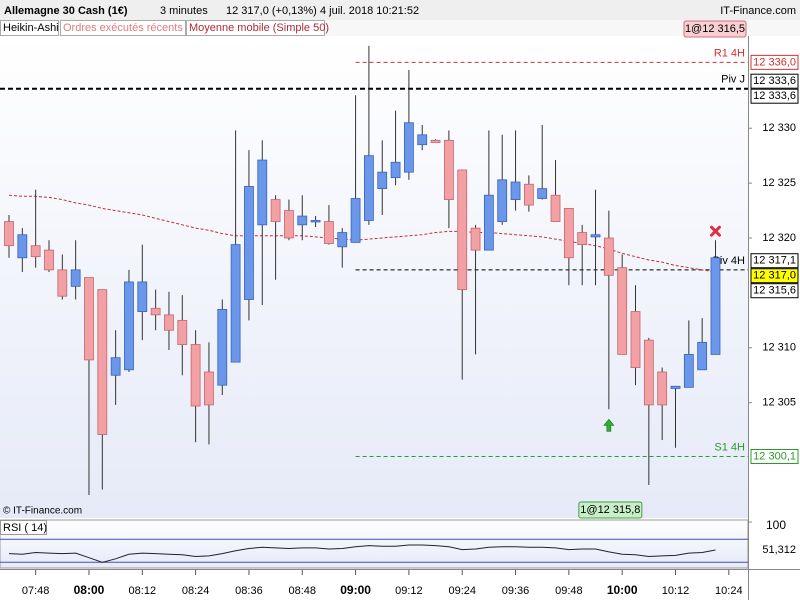 Image resolution: width=800 pixels, height=600 pixels. What do you see at coordinates (779, 128) in the screenshot?
I see `y-tick-label: 12 330` at bounding box center [779, 128].